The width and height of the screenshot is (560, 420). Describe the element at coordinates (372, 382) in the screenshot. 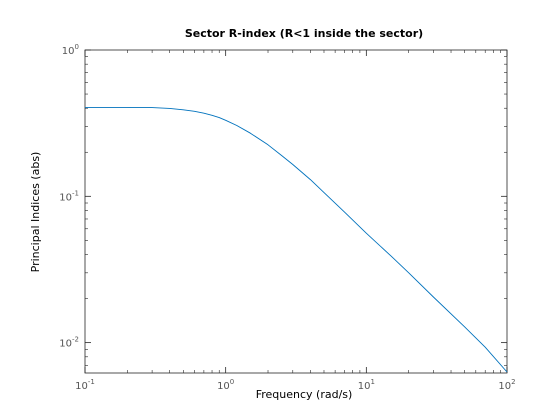

I see `x-tick-label-exp: 1` at that location.